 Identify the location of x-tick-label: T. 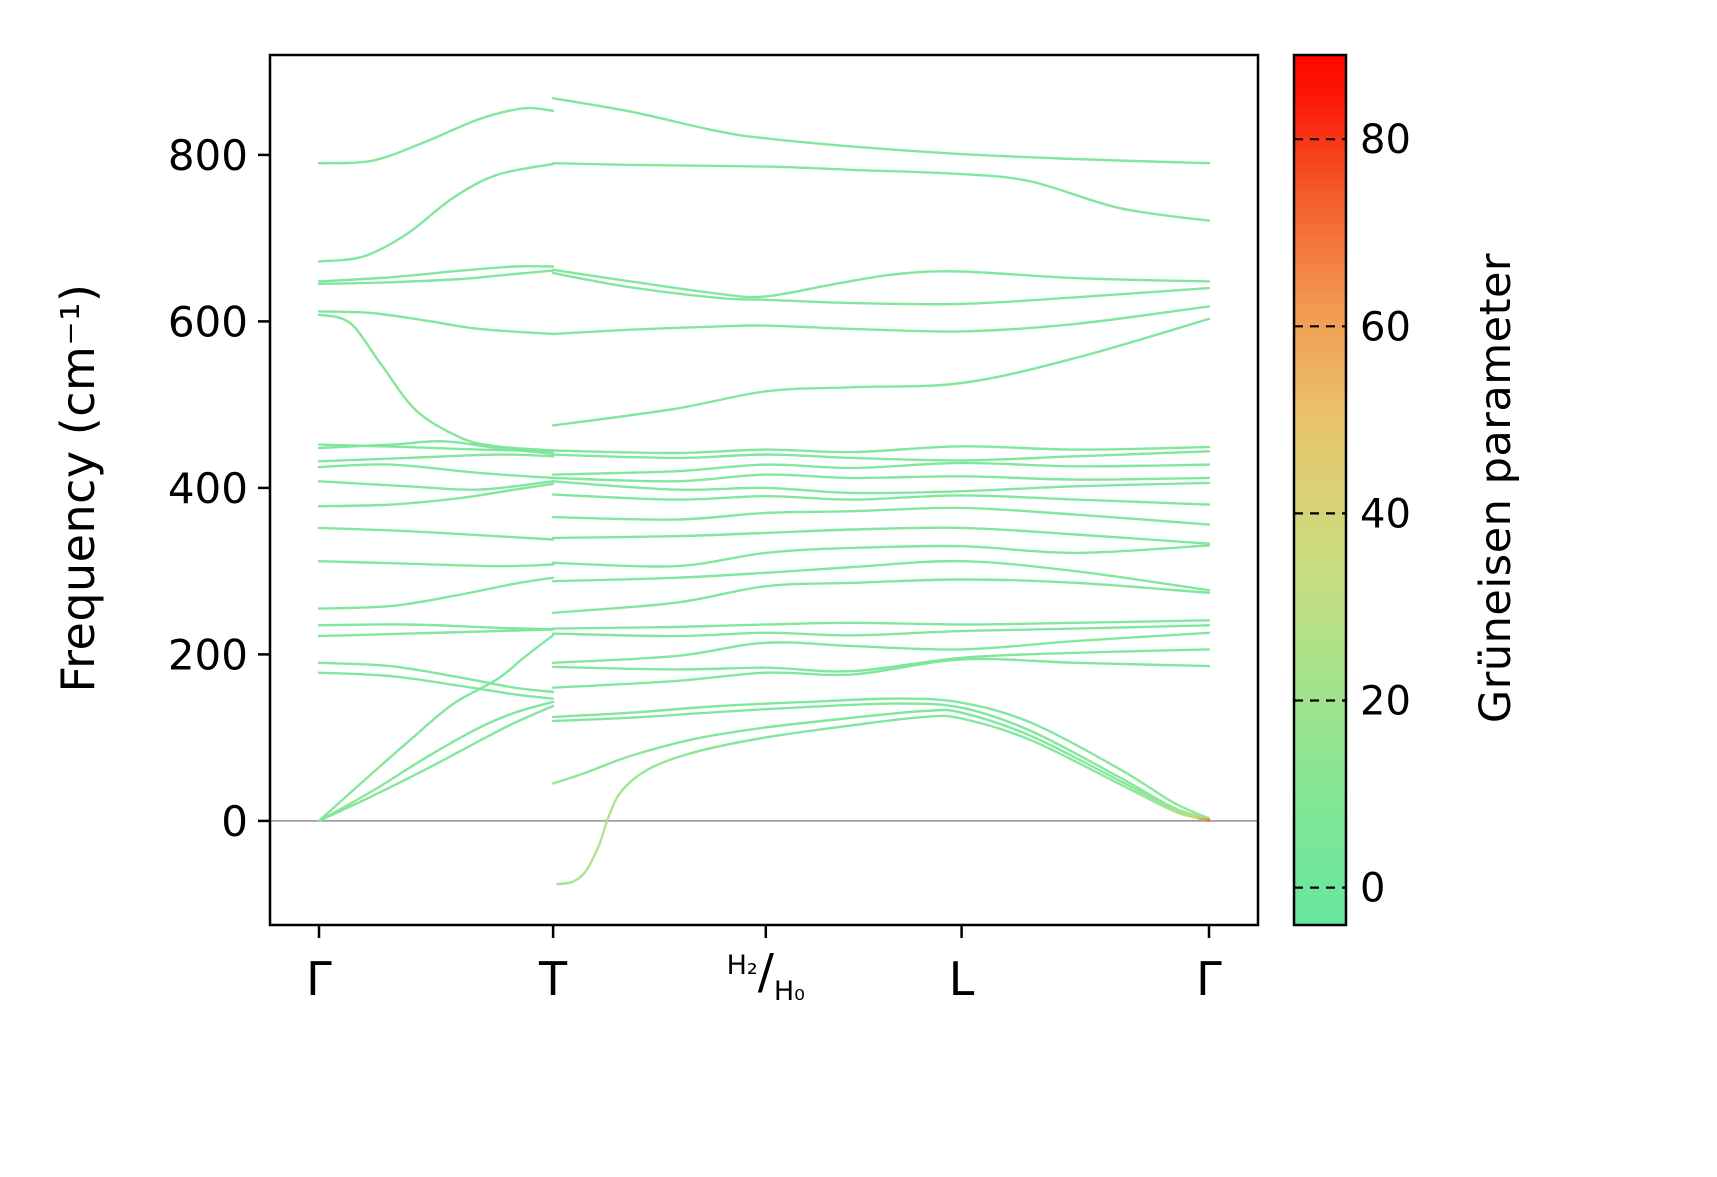
(553, 979).